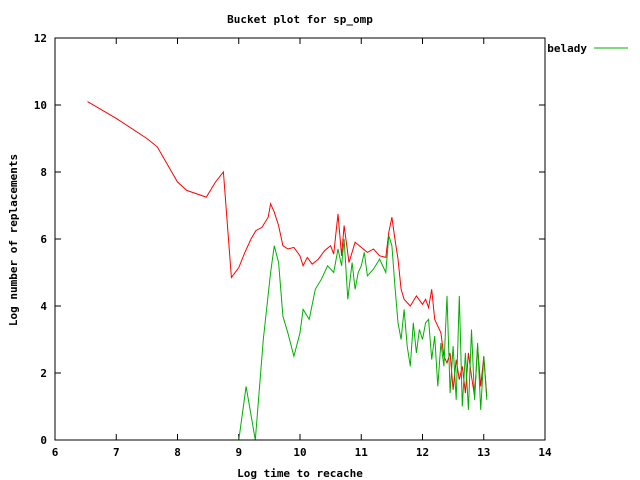 This screenshot has height=480, width=640. What do you see at coordinates (43, 440) in the screenshot?
I see `y-tick-label: 0` at bounding box center [43, 440].